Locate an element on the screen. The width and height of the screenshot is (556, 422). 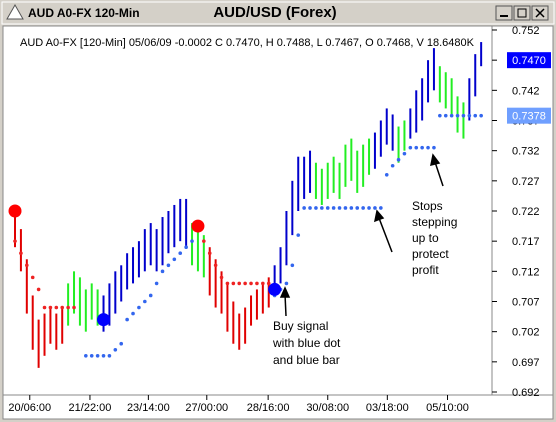
x-tick-label: 28/16:00 is located at coordinates (268, 408).